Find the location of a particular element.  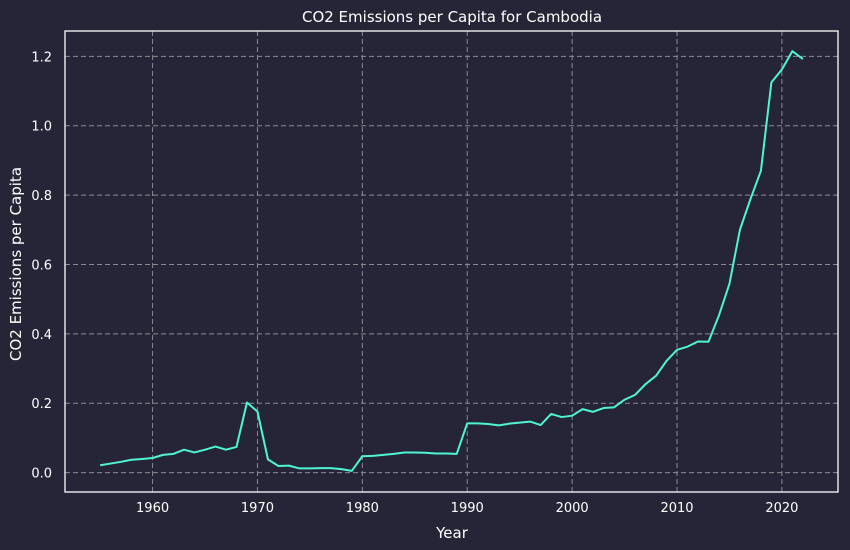

x-tick-label: 2010 is located at coordinates (676, 508).